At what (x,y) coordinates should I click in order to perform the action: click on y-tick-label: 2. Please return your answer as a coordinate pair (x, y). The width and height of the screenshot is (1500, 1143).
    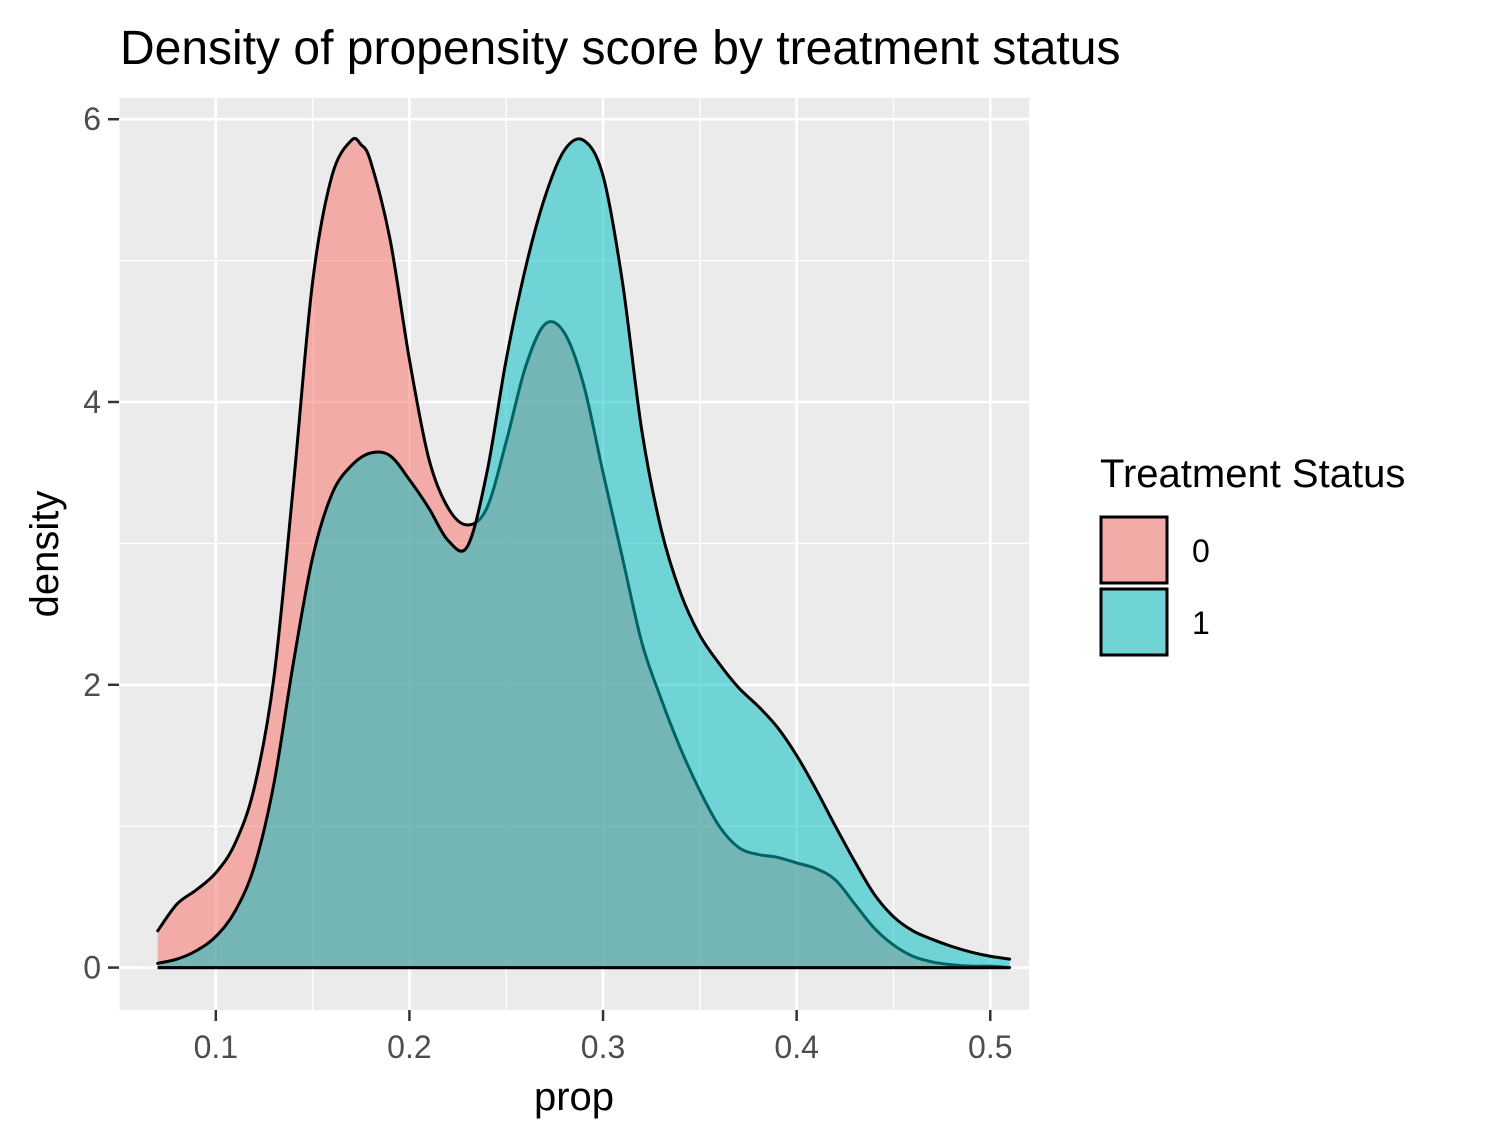
    Looking at the image, I should click on (92, 685).